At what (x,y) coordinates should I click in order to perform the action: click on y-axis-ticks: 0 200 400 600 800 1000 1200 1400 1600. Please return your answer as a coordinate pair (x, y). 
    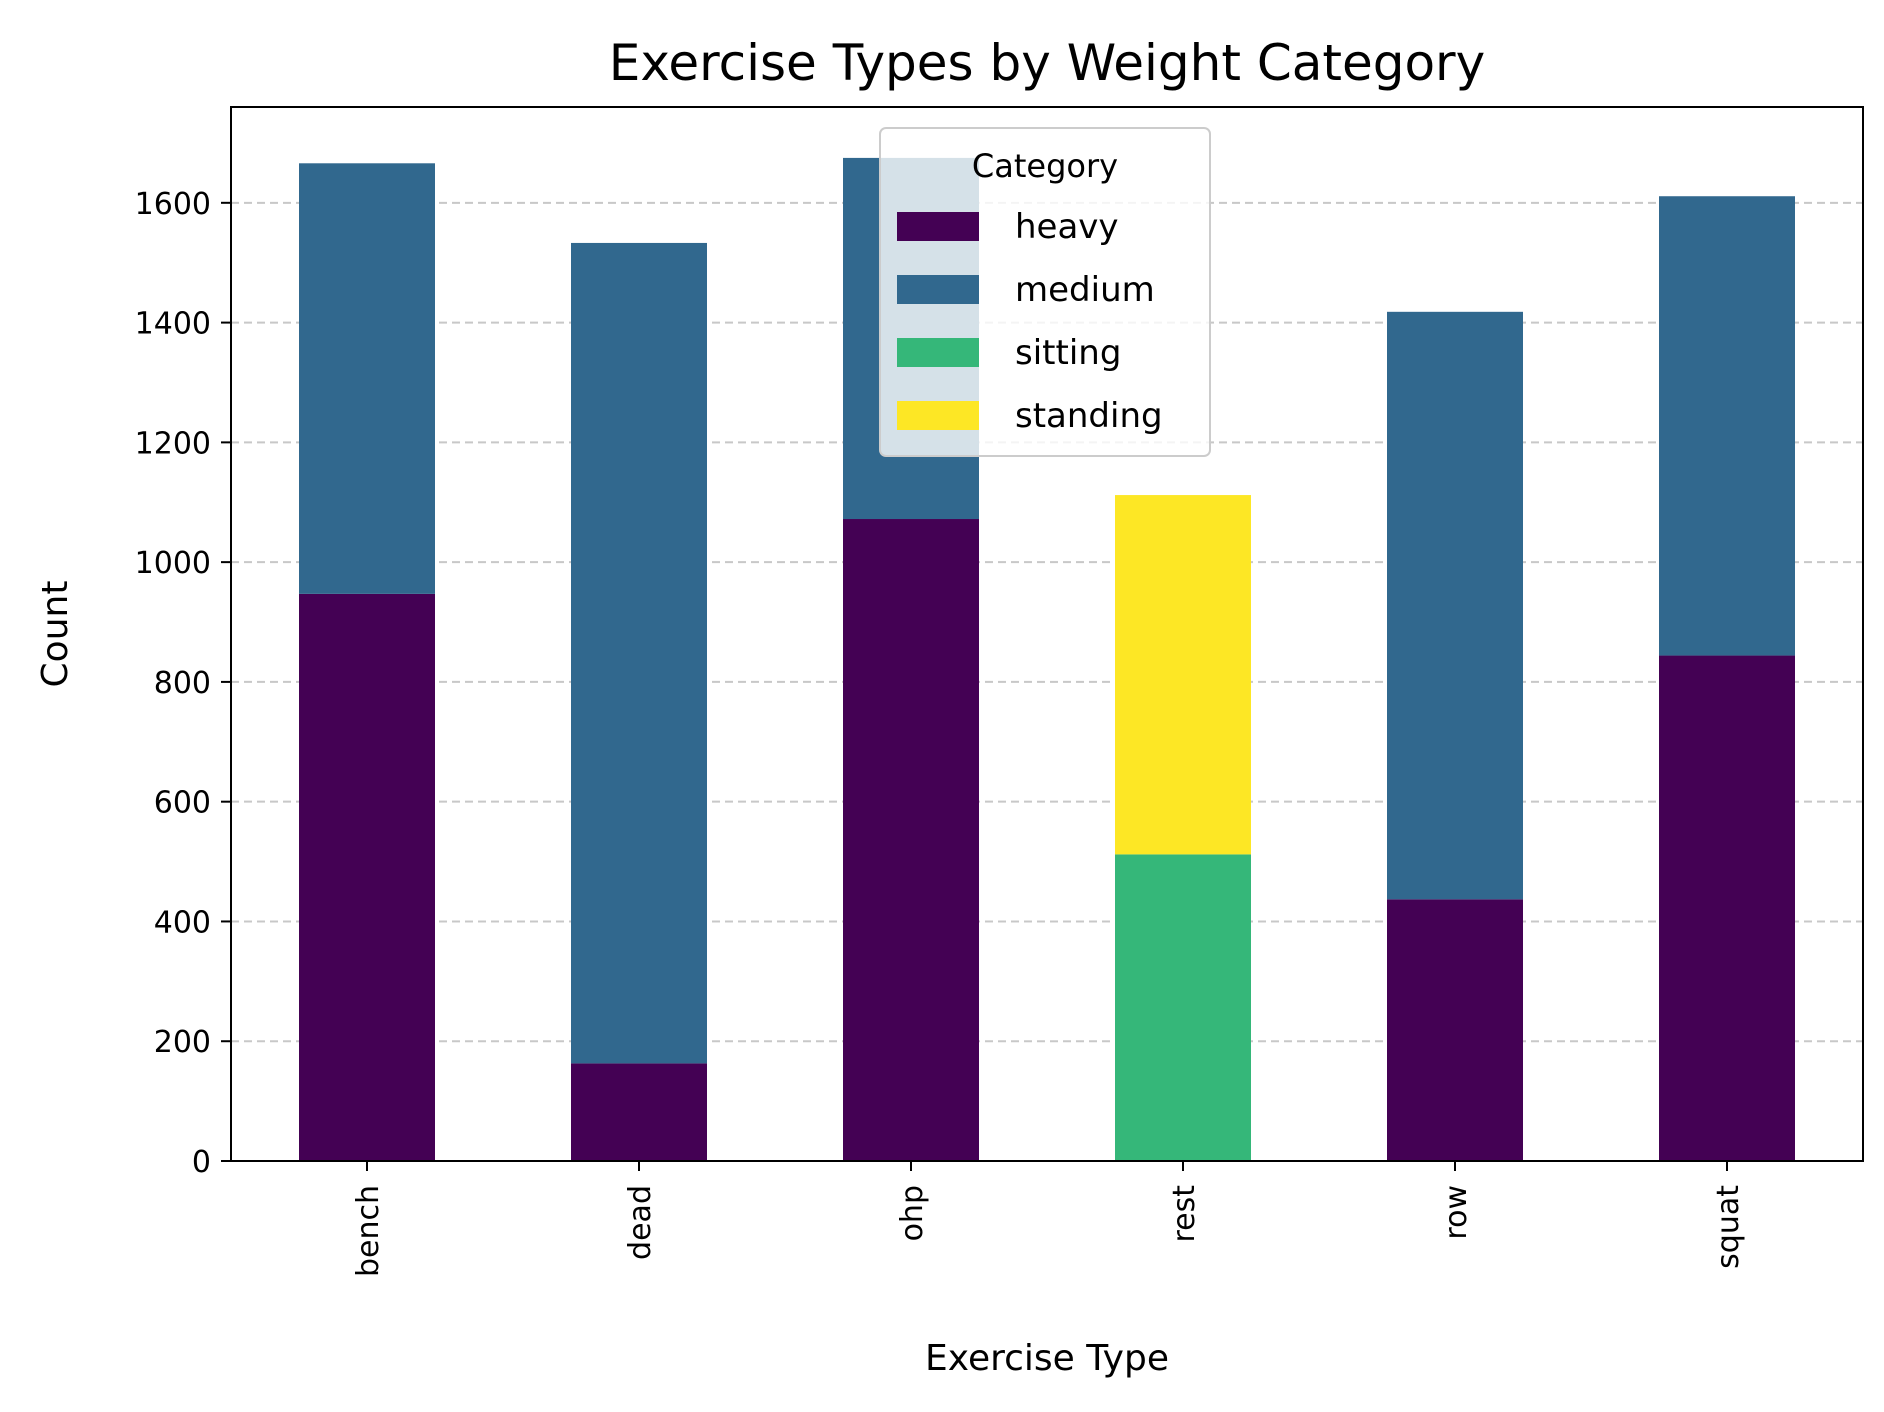
    Looking at the image, I should click on (183, 683).